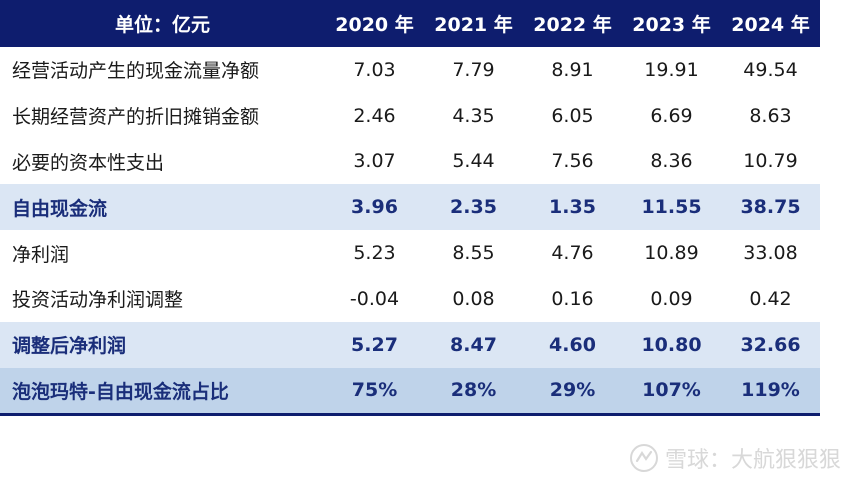 The image size is (865, 490). I want to click on row-value: 119%, so click(770, 390).